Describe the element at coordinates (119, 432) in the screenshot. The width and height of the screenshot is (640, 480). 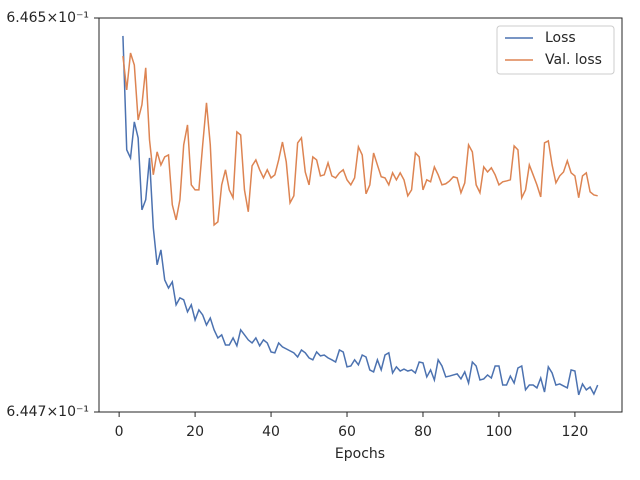
I see `x-tick-label: 0` at that location.